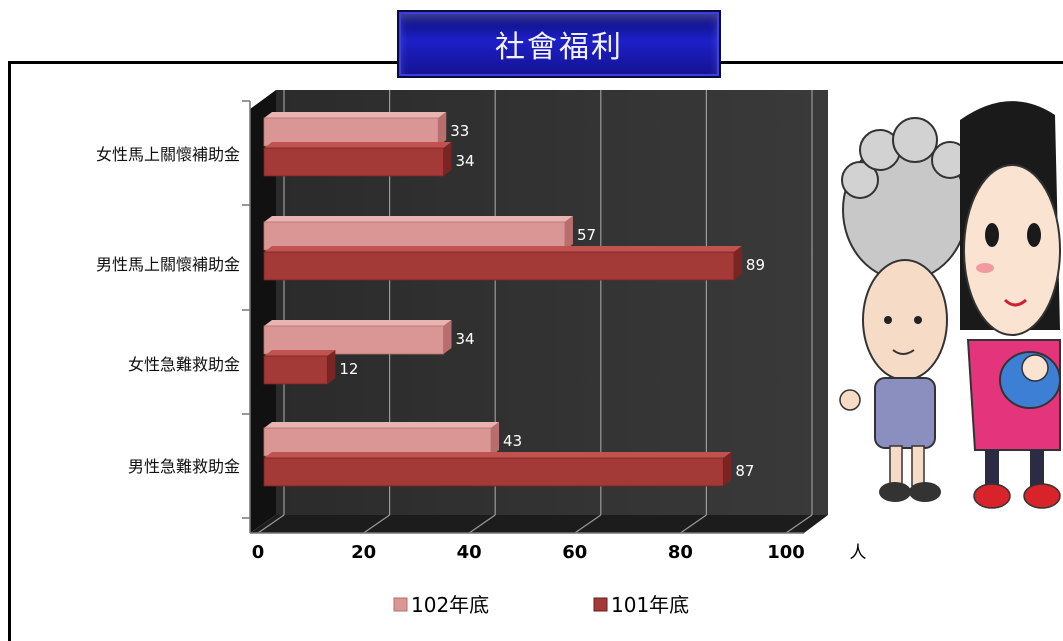 This screenshot has width=1063, height=641. Describe the element at coordinates (263, 311) in the screenshot. I see `plot-side-wall` at that location.